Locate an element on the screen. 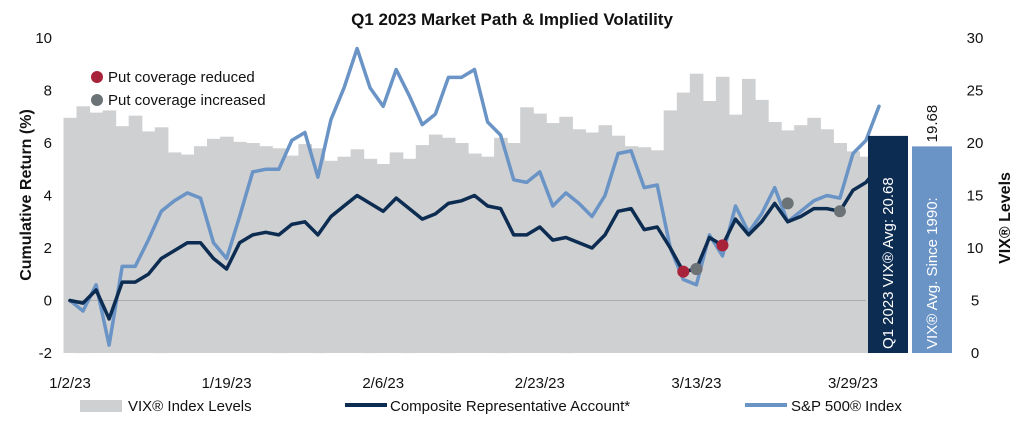 Image resolution: width=1024 pixels, height=423 pixels. left-tick-label: 8 is located at coordinates (48, 91).